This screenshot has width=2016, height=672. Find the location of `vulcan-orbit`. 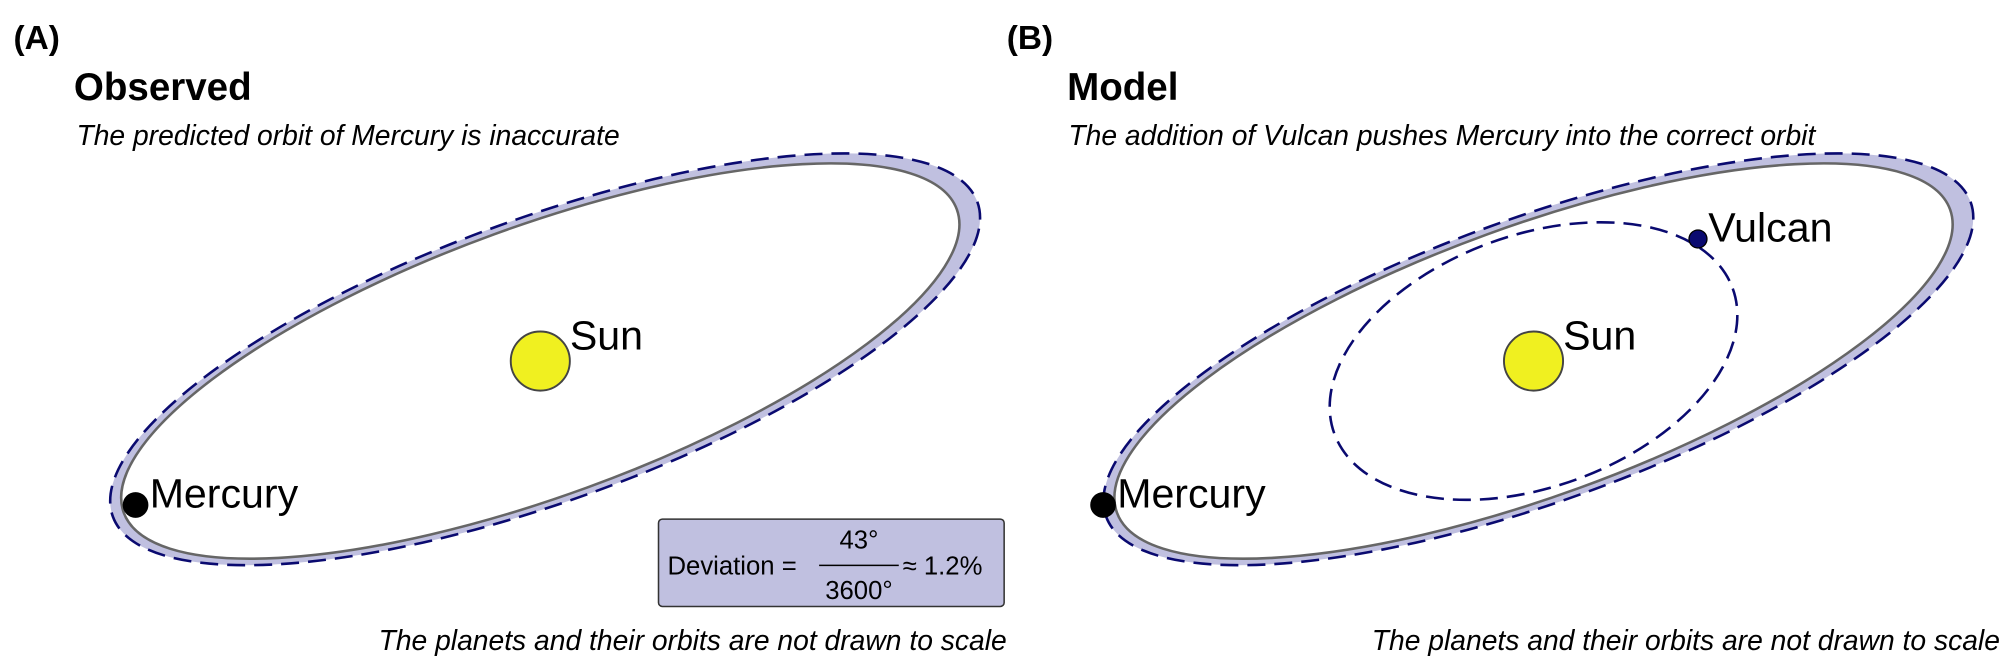

vulcan-orbit is located at coordinates (1533, 361).